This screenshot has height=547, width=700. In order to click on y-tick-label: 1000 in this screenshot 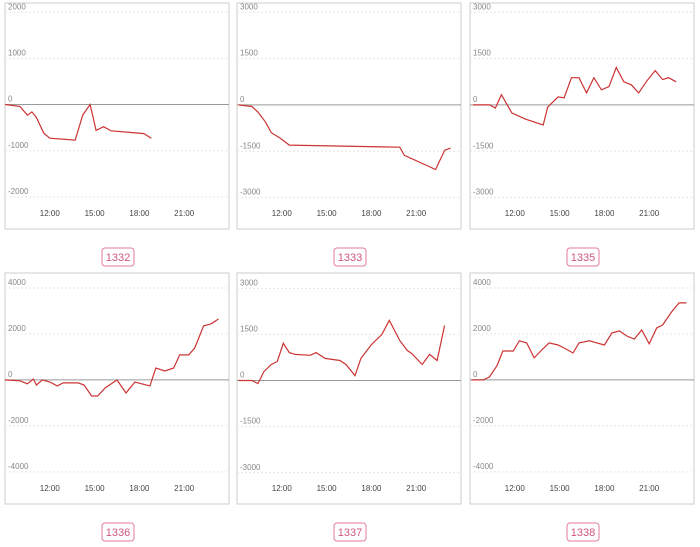, I will do `click(17, 52)`.